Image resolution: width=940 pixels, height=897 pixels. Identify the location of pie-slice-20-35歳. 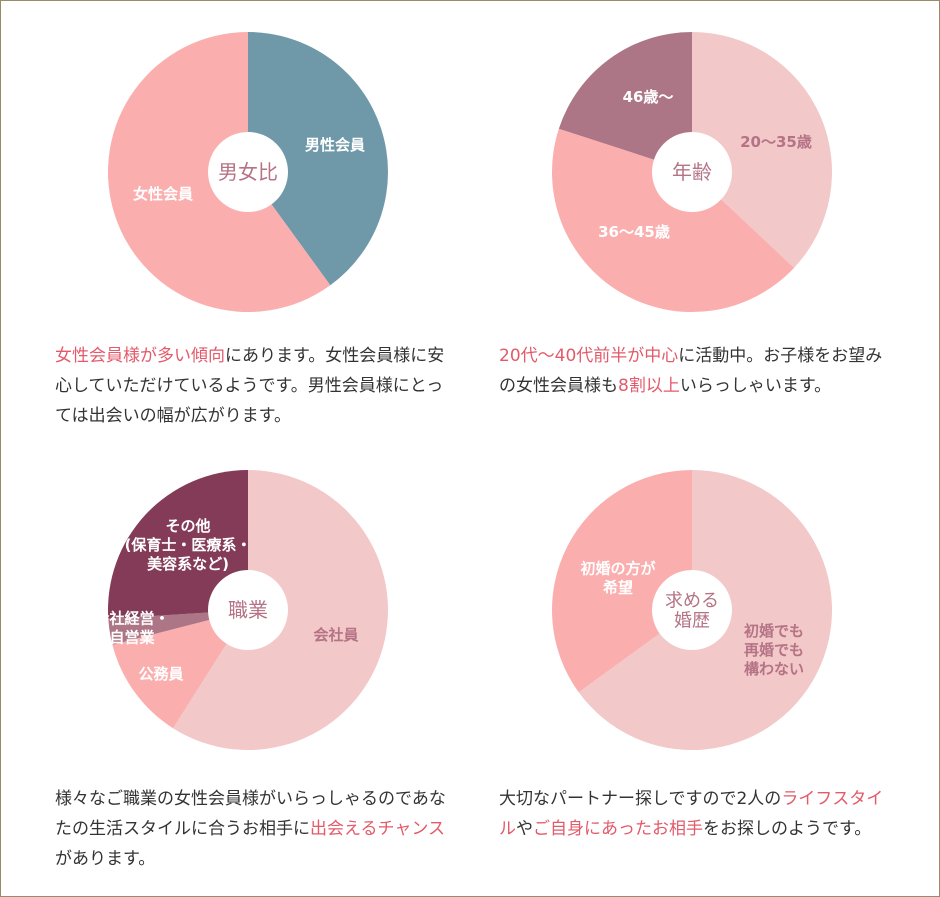
(762, 150).